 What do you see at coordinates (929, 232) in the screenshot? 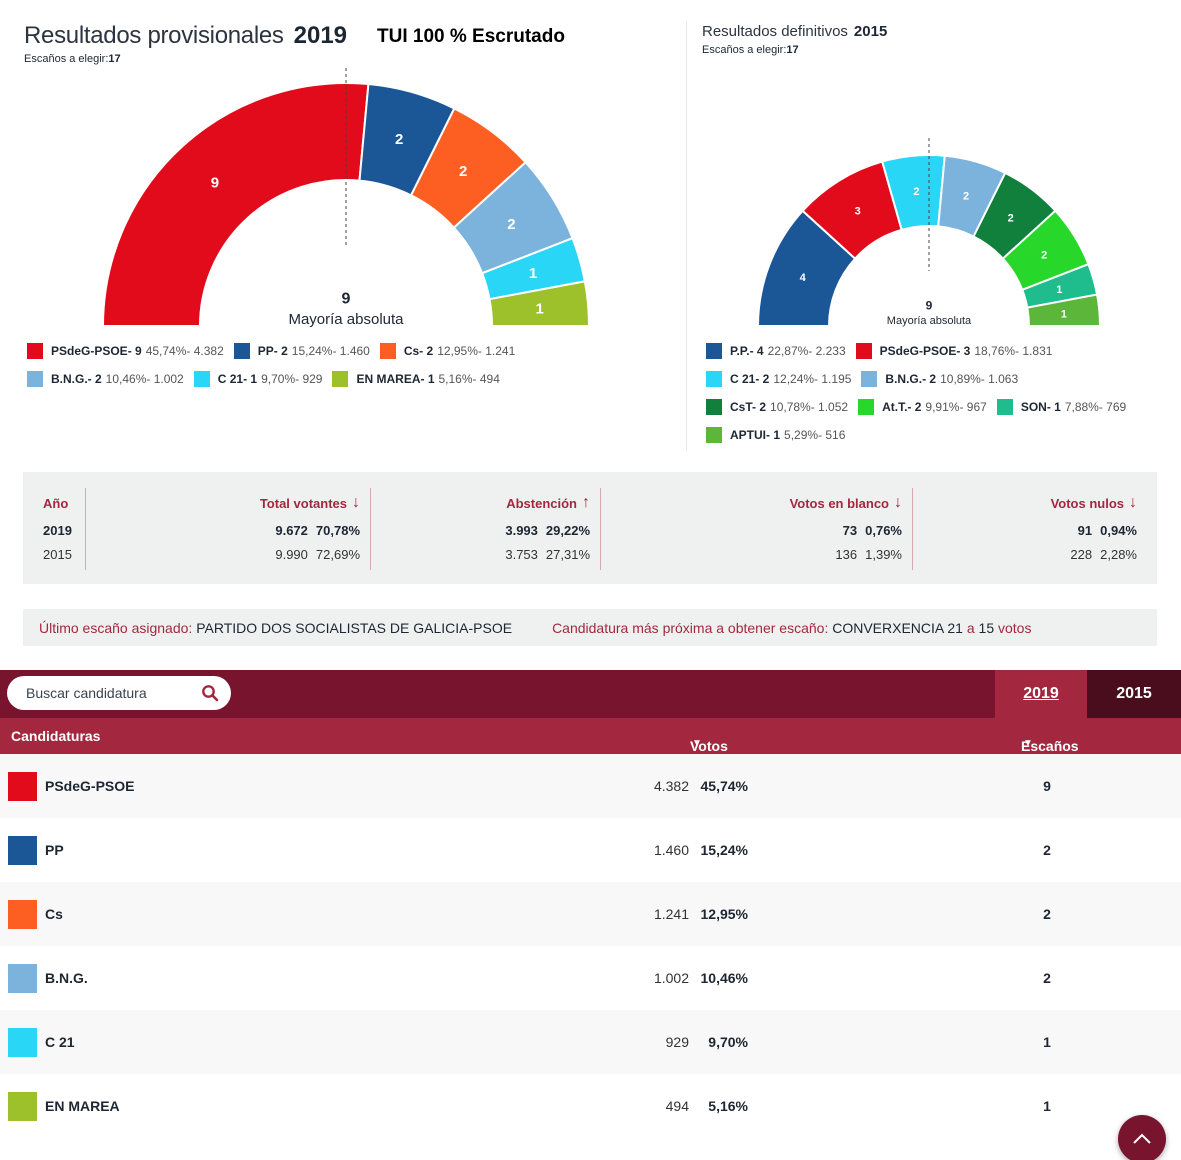
I see `parliament-chart-2015: 4 3 2 2 2 2 1 1 9 Mayoría absoluta` at bounding box center [929, 232].